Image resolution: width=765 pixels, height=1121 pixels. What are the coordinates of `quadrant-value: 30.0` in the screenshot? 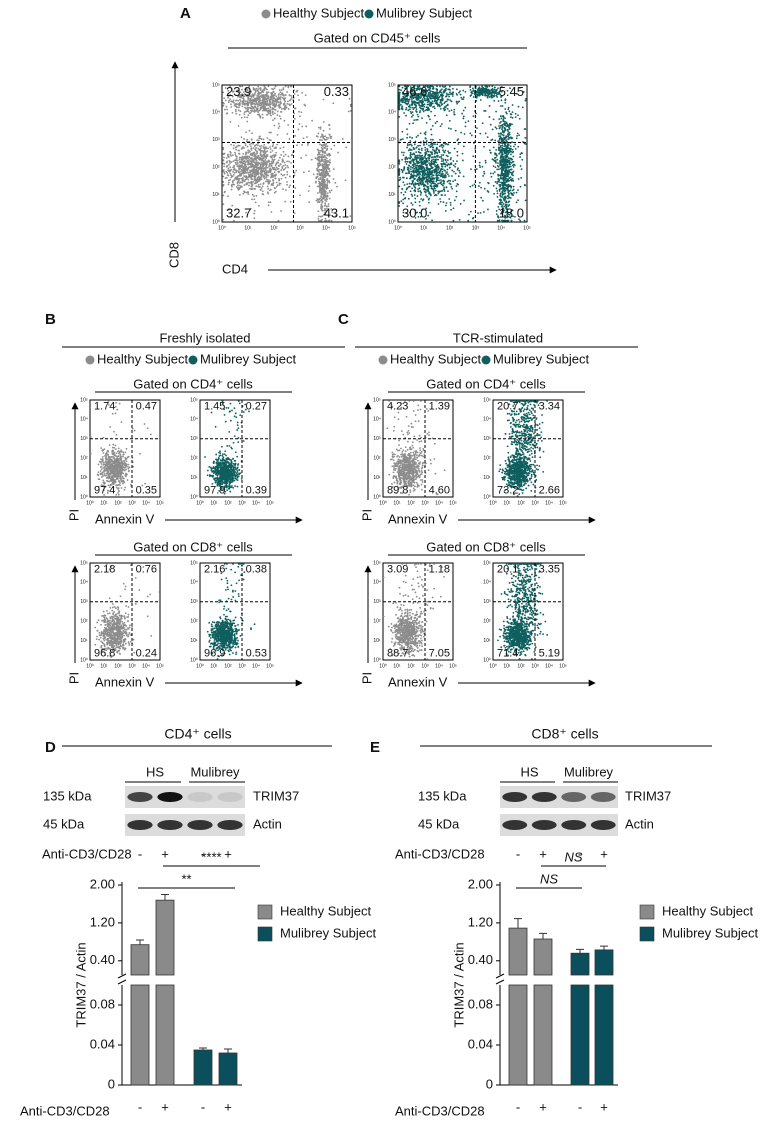 It's located at (414, 213).